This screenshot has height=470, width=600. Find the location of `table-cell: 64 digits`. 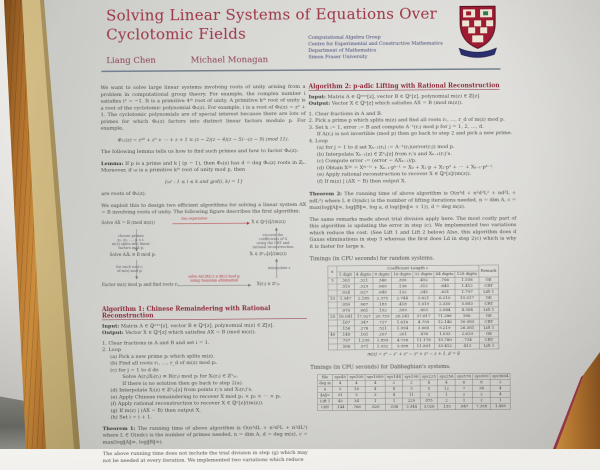

table-cell: 64 digits is located at coordinates (444, 274).